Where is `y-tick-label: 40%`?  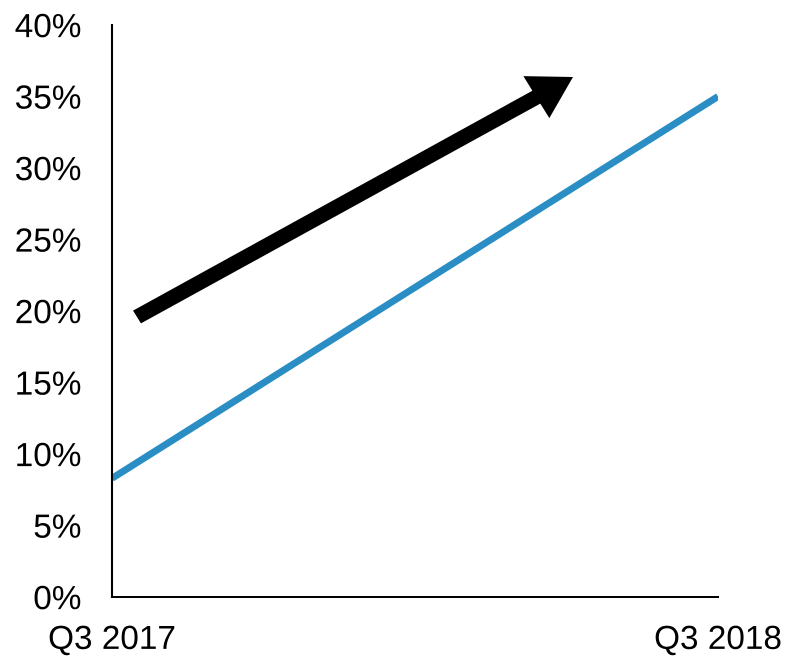 y-tick-label: 40% is located at coordinates (47, 26).